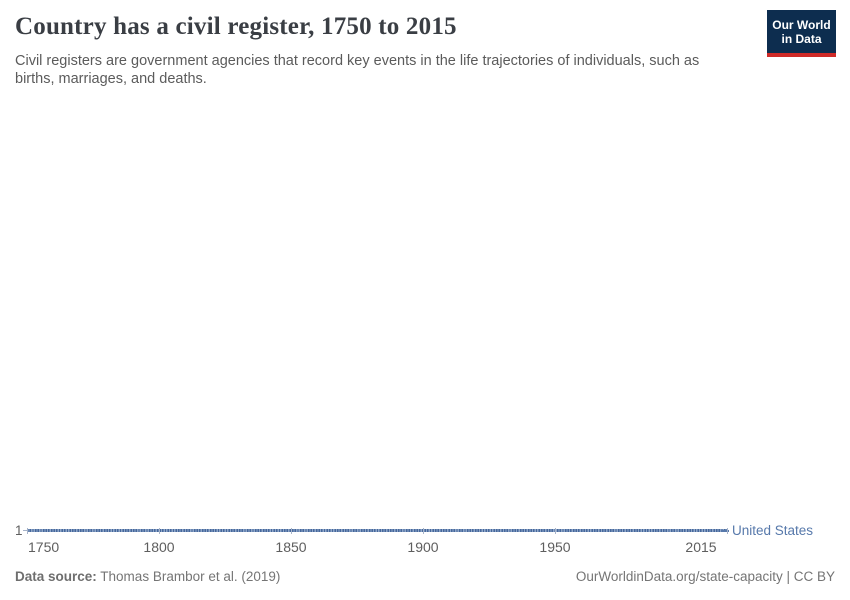 Image resolution: width=850 pixels, height=600 pixels. Describe the element at coordinates (56, 576) in the screenshot. I see `data-source-label: Data source:` at that location.